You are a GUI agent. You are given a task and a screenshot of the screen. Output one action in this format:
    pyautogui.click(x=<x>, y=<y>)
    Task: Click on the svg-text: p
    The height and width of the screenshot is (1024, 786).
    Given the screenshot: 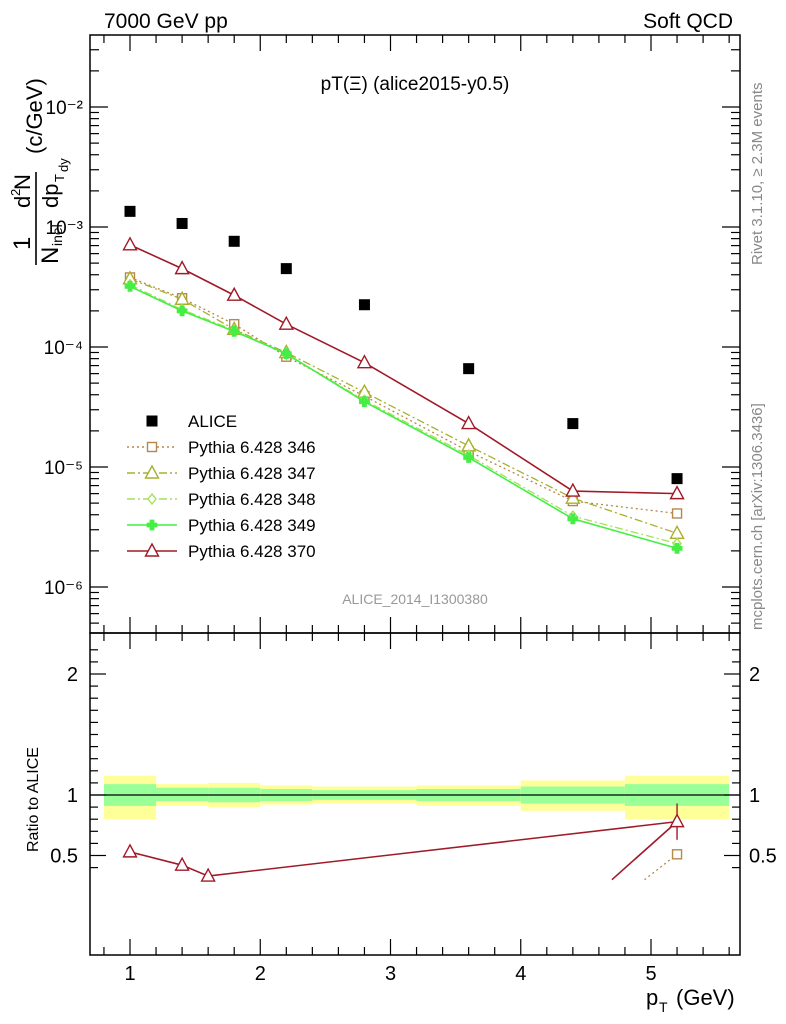 What is the action you would take?
    pyautogui.click(x=652, y=997)
    